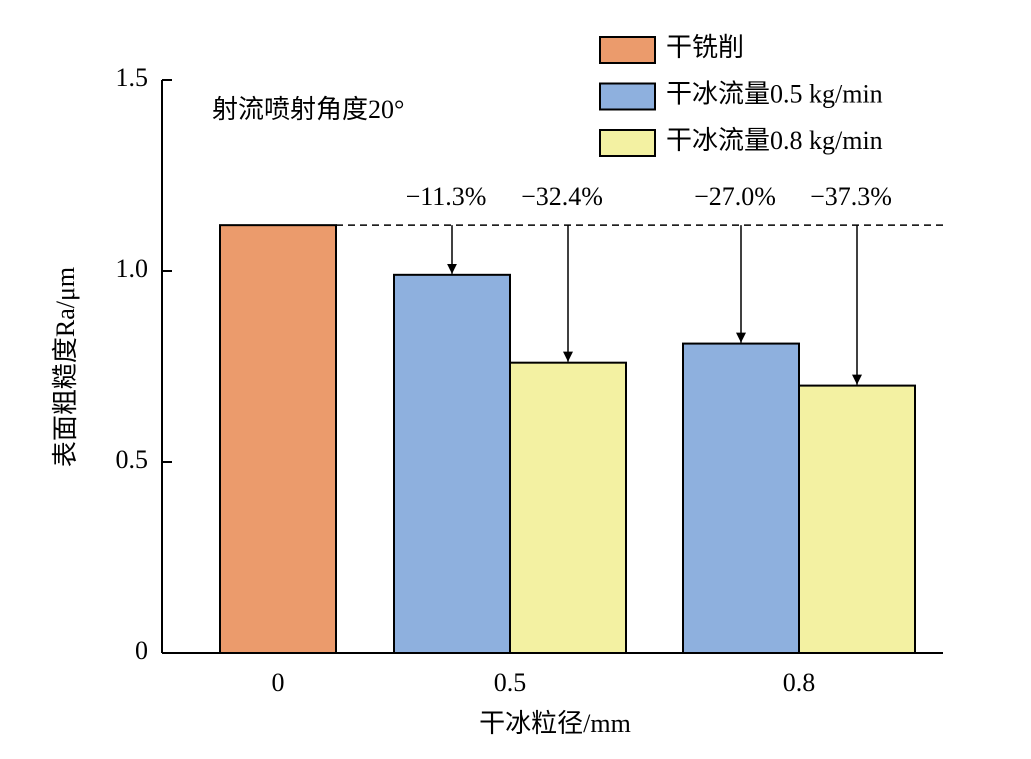 Image resolution: width=1031 pixels, height=759 pixels. What do you see at coordinates (308, 109) in the screenshot?
I see `subtitle: 射流喷射角度20°` at bounding box center [308, 109].